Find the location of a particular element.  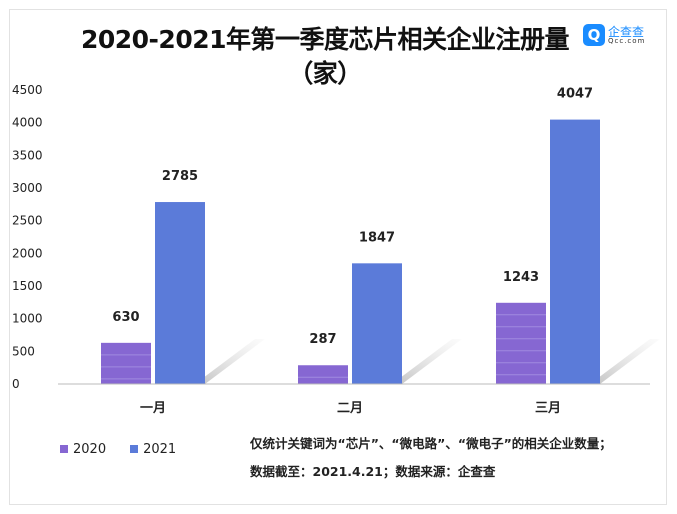

y-tick-label: 1500 is located at coordinates (27, 286).